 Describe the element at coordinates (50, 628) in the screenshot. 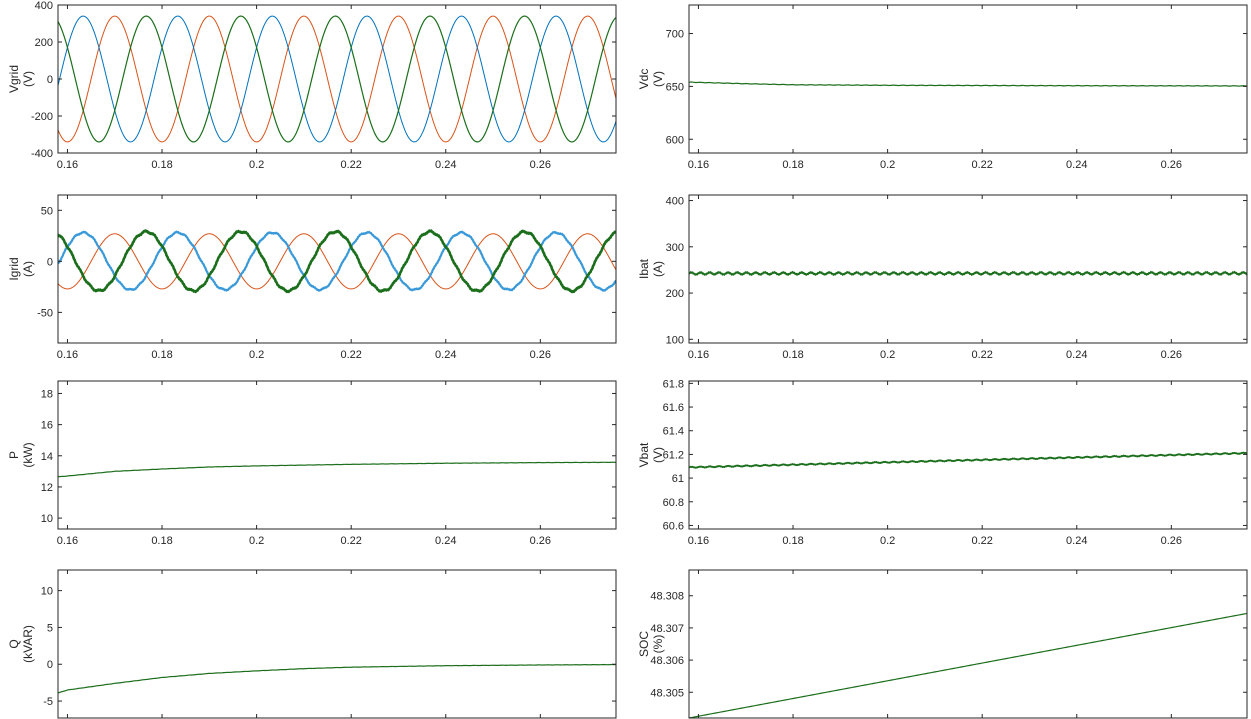

I see `y-tick-label: 5` at that location.